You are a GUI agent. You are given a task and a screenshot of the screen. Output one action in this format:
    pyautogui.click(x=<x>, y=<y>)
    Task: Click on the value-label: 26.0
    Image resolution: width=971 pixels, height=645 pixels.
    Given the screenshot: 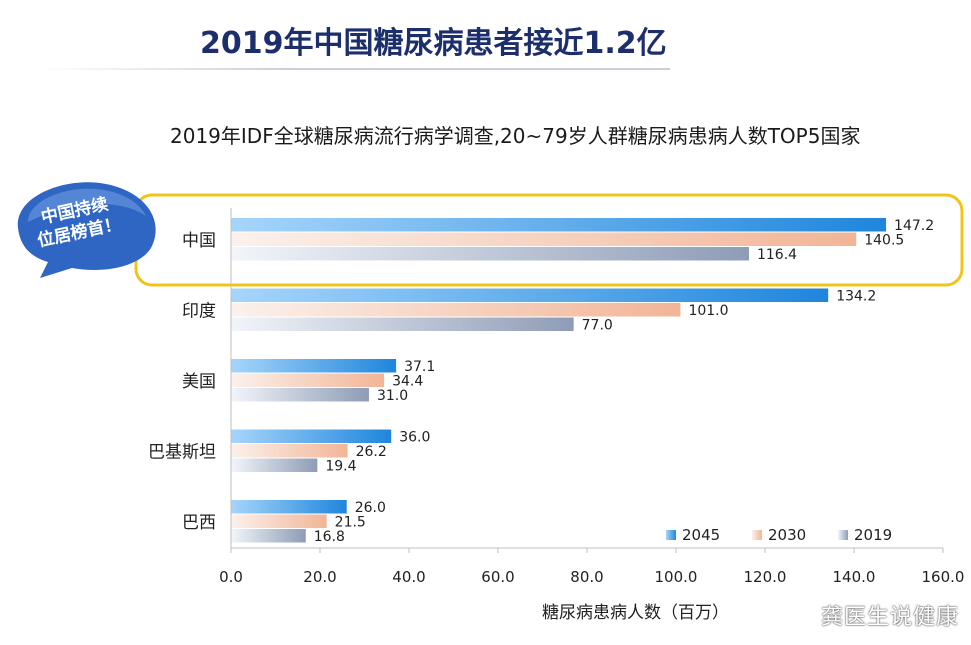 What is the action you would take?
    pyautogui.click(x=370, y=508)
    